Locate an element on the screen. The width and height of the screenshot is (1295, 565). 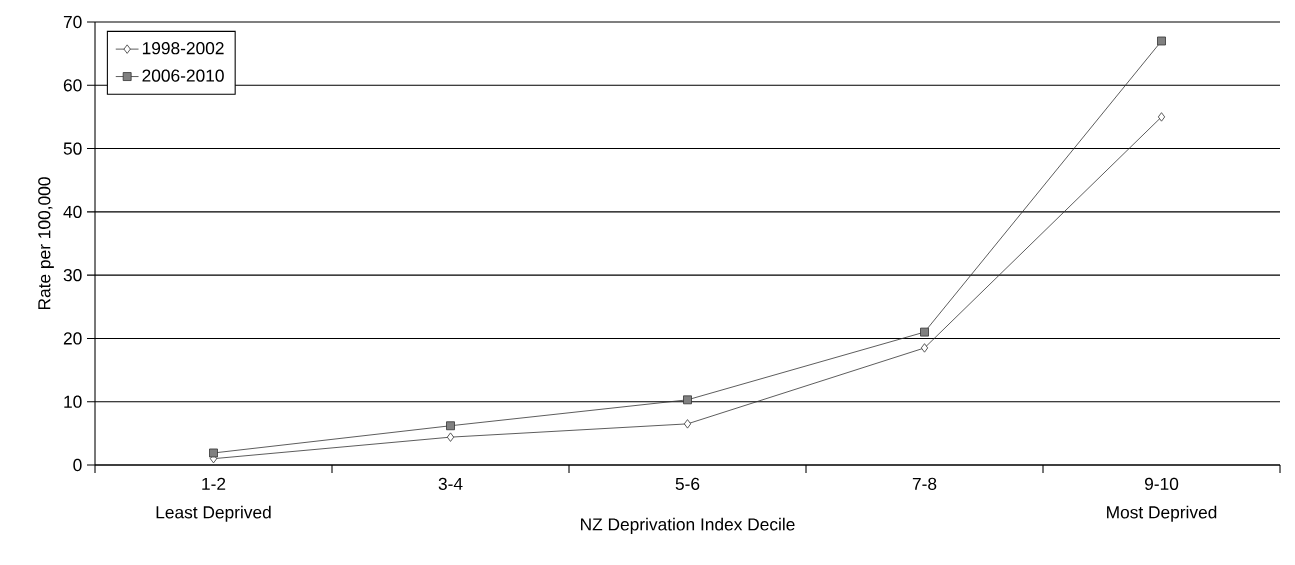
y-tick-label: 20 is located at coordinates (72, 338).